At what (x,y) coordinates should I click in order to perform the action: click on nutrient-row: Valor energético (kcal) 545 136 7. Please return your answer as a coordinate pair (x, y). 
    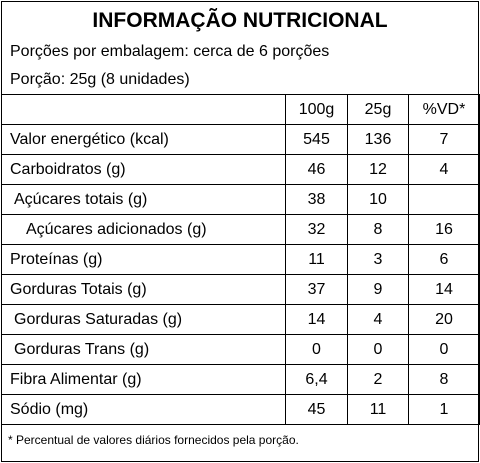
    Looking at the image, I should click on (240, 139).